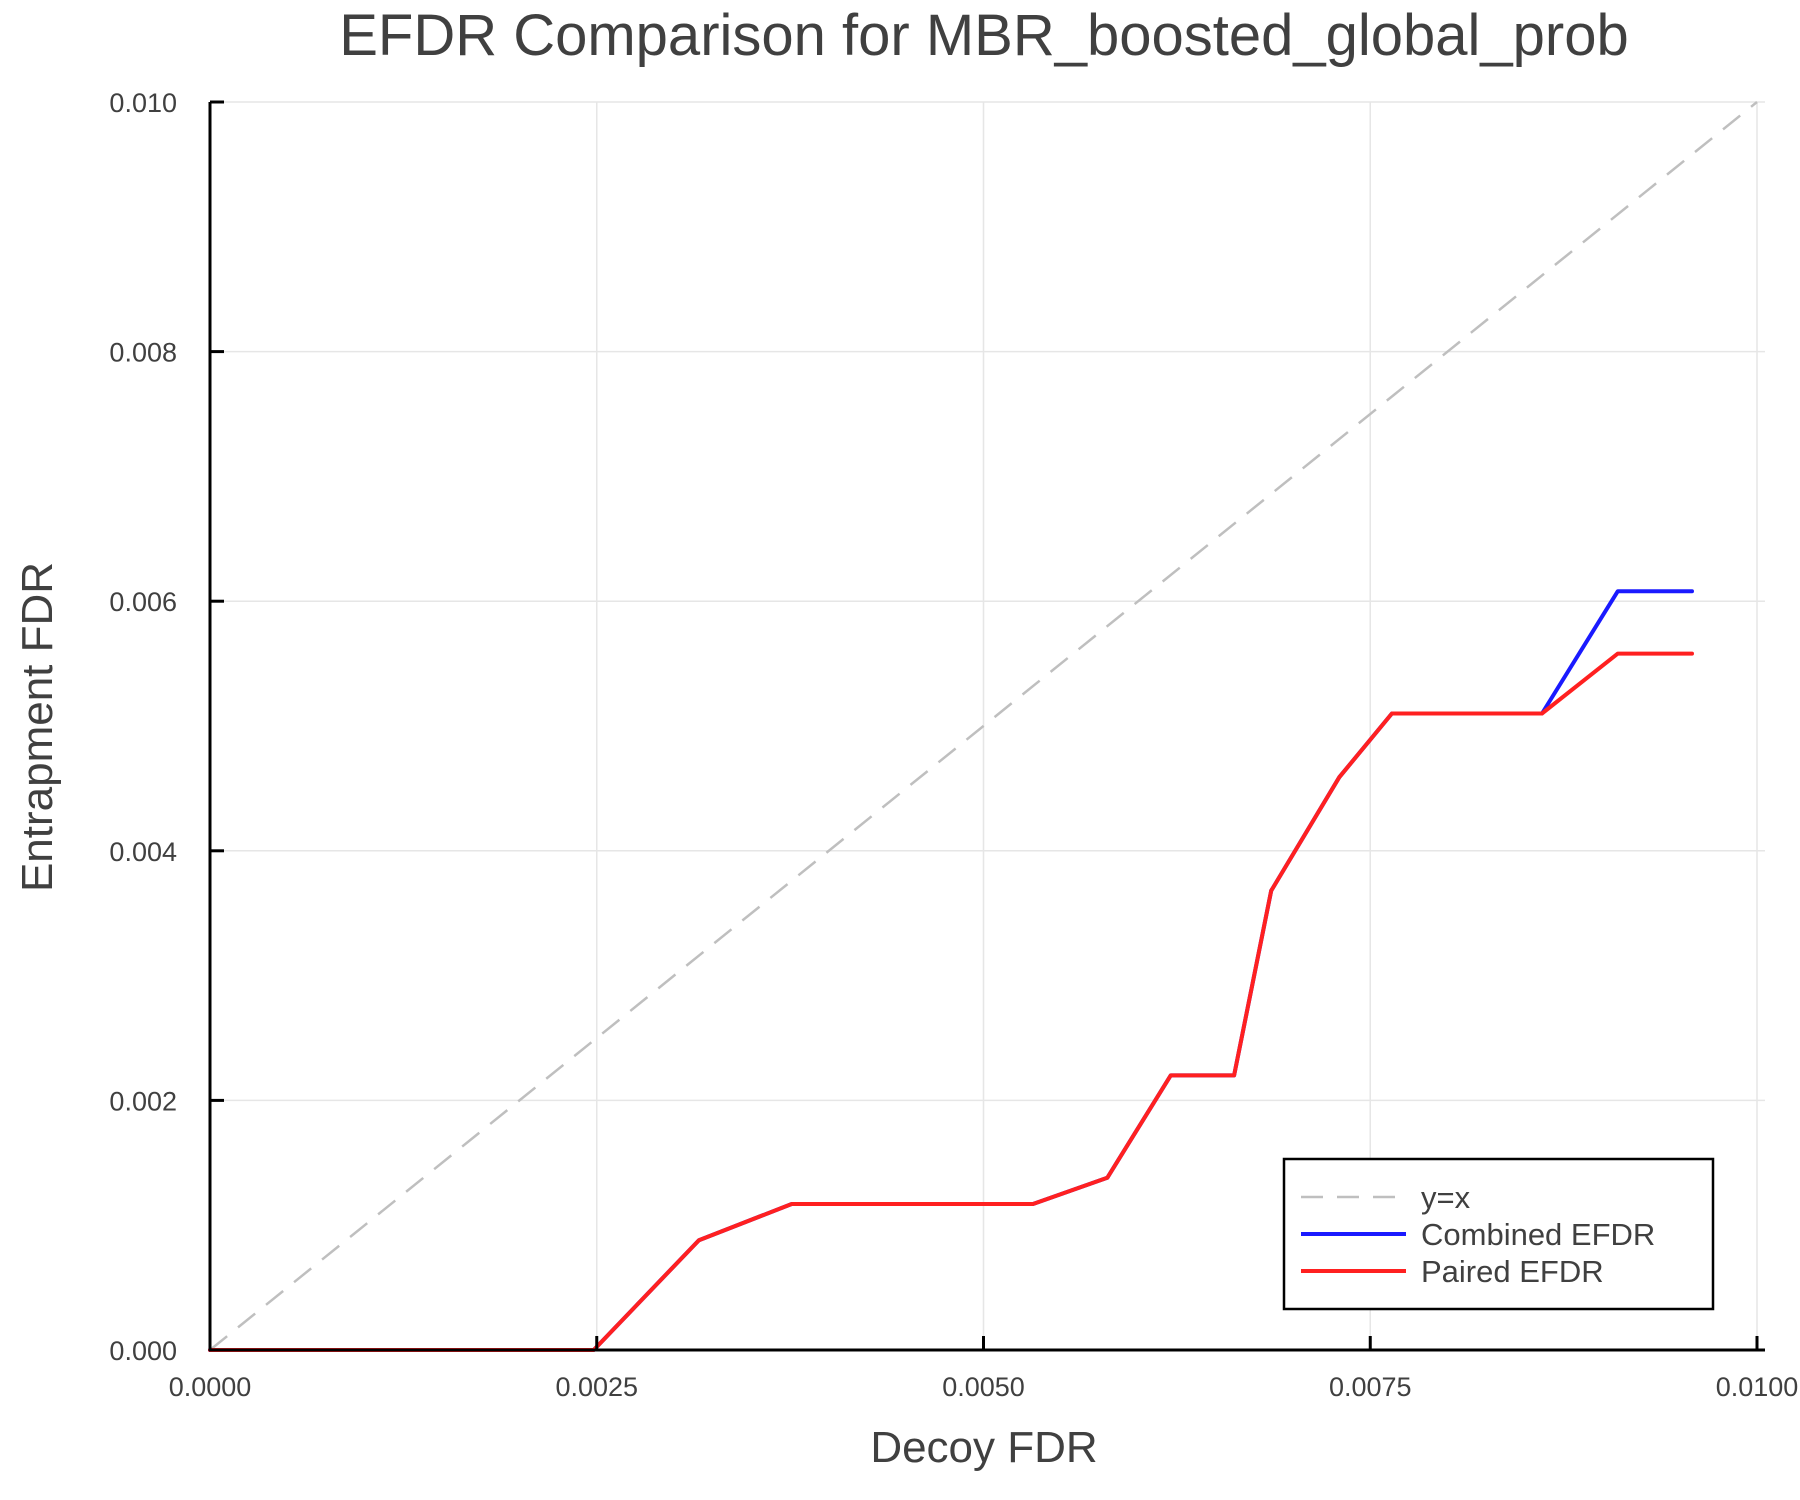 The image size is (1800, 1500). Describe the element at coordinates (210, 1387) in the screenshot. I see `x-tick-label: 0.0000` at that location.